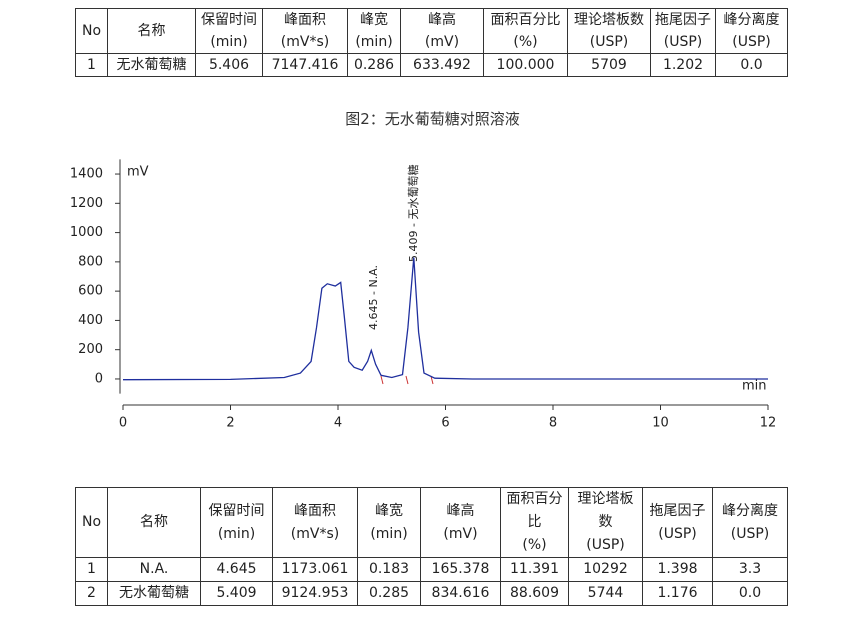 Image resolution: width=865 pixels, height=631 pixels. Describe the element at coordinates (90, 349) in the screenshot. I see `y-tick-label: 200` at that location.